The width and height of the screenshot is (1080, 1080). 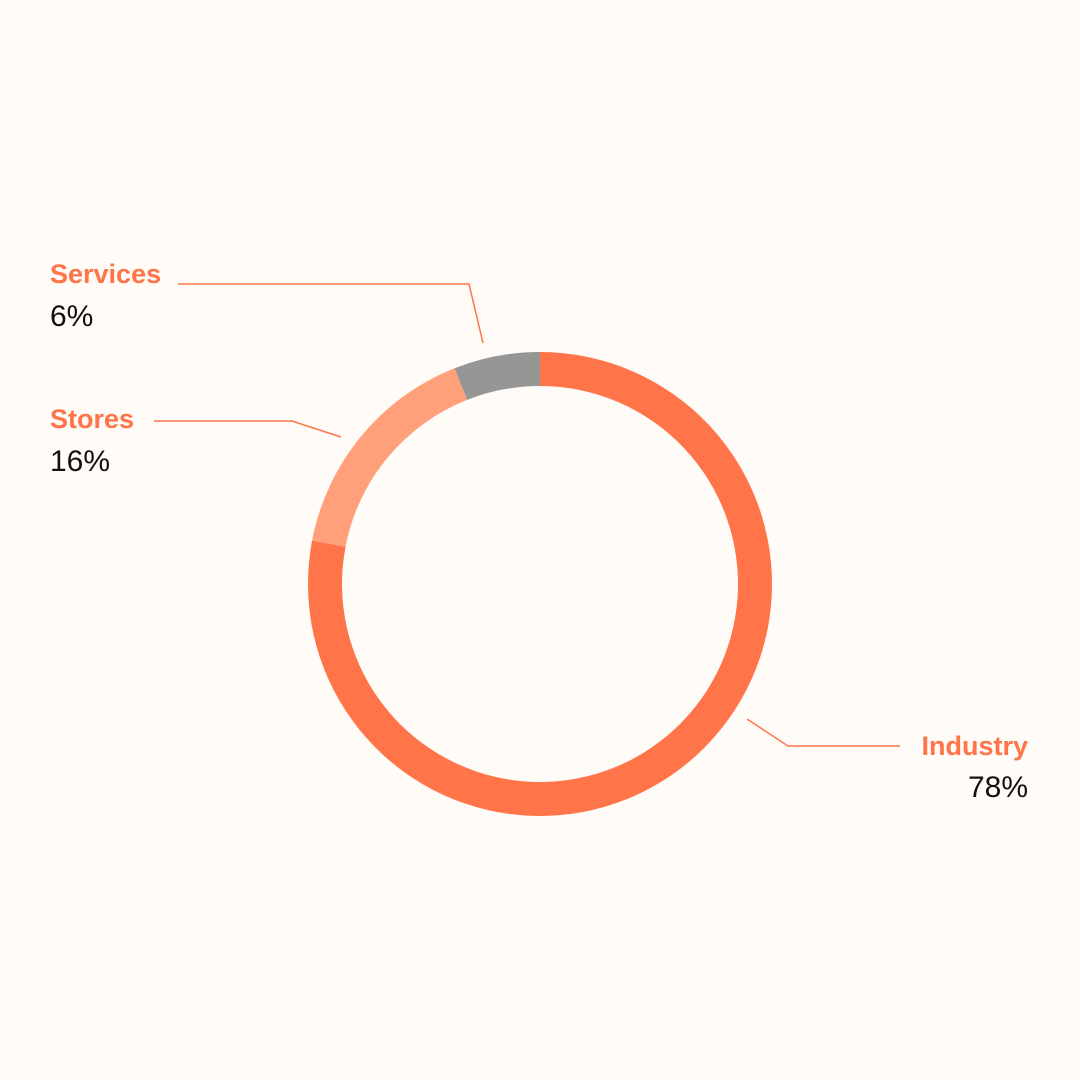 What do you see at coordinates (92, 419) in the screenshot?
I see `label-stores: Stores` at bounding box center [92, 419].